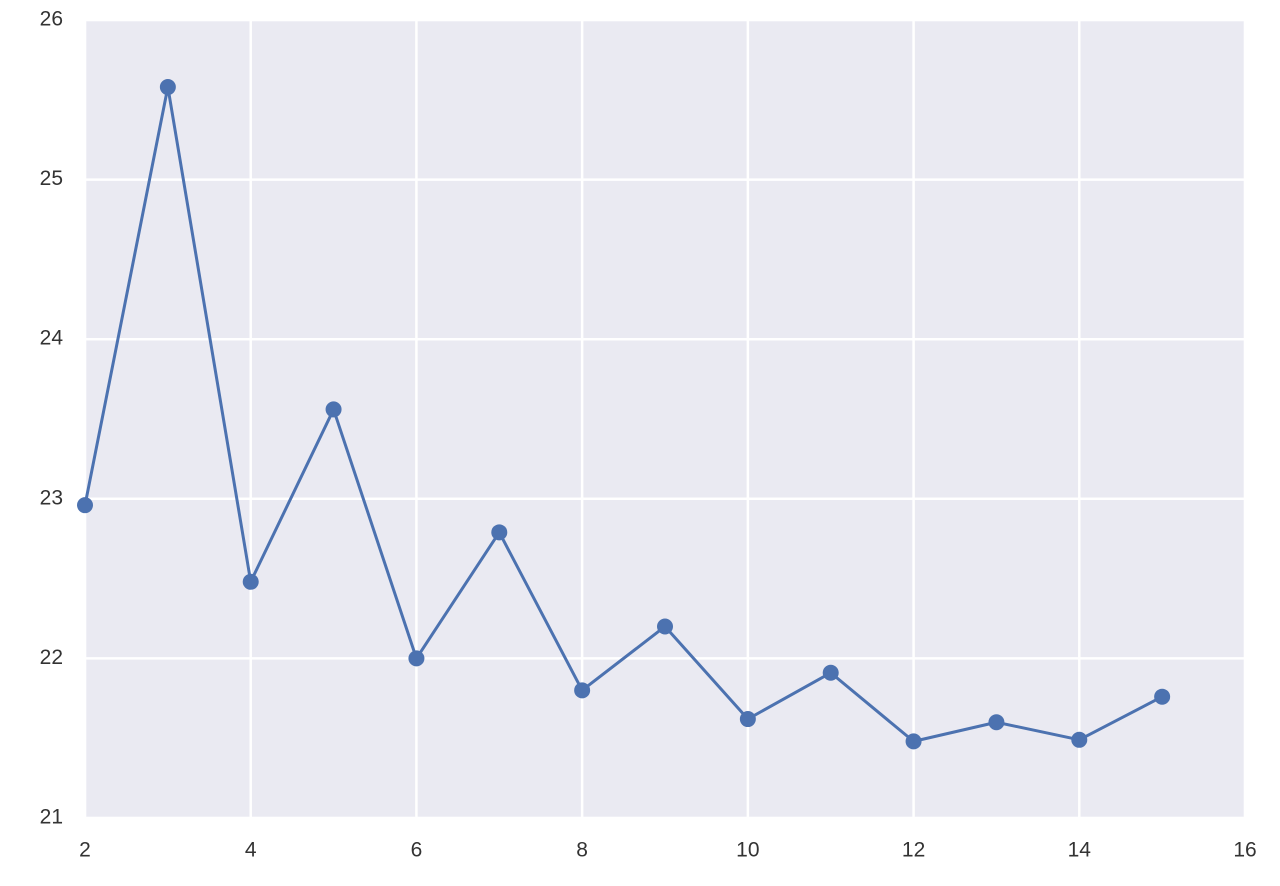  I want to click on x-tick-label: 14, so click(1080, 850).